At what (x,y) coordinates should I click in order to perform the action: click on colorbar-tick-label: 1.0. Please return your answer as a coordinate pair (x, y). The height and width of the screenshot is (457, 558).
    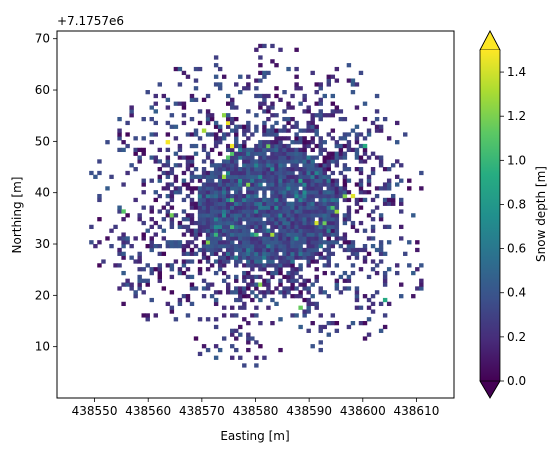
    Looking at the image, I should click on (516, 160).